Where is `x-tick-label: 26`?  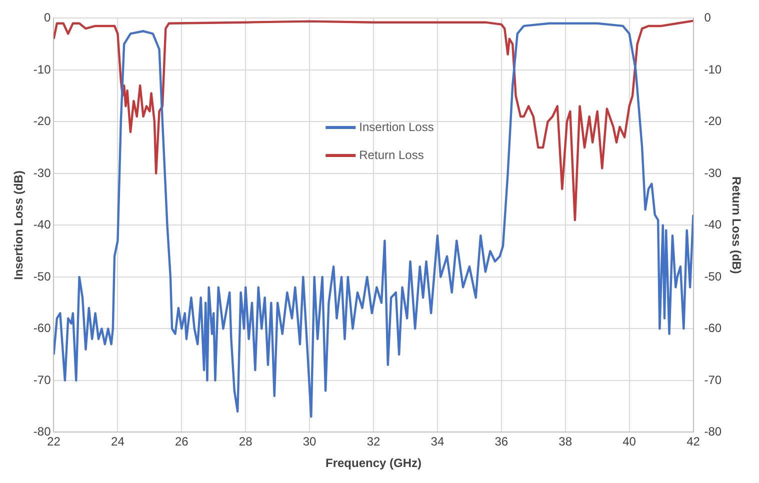
x-tick-label: 26 is located at coordinates (181, 441).